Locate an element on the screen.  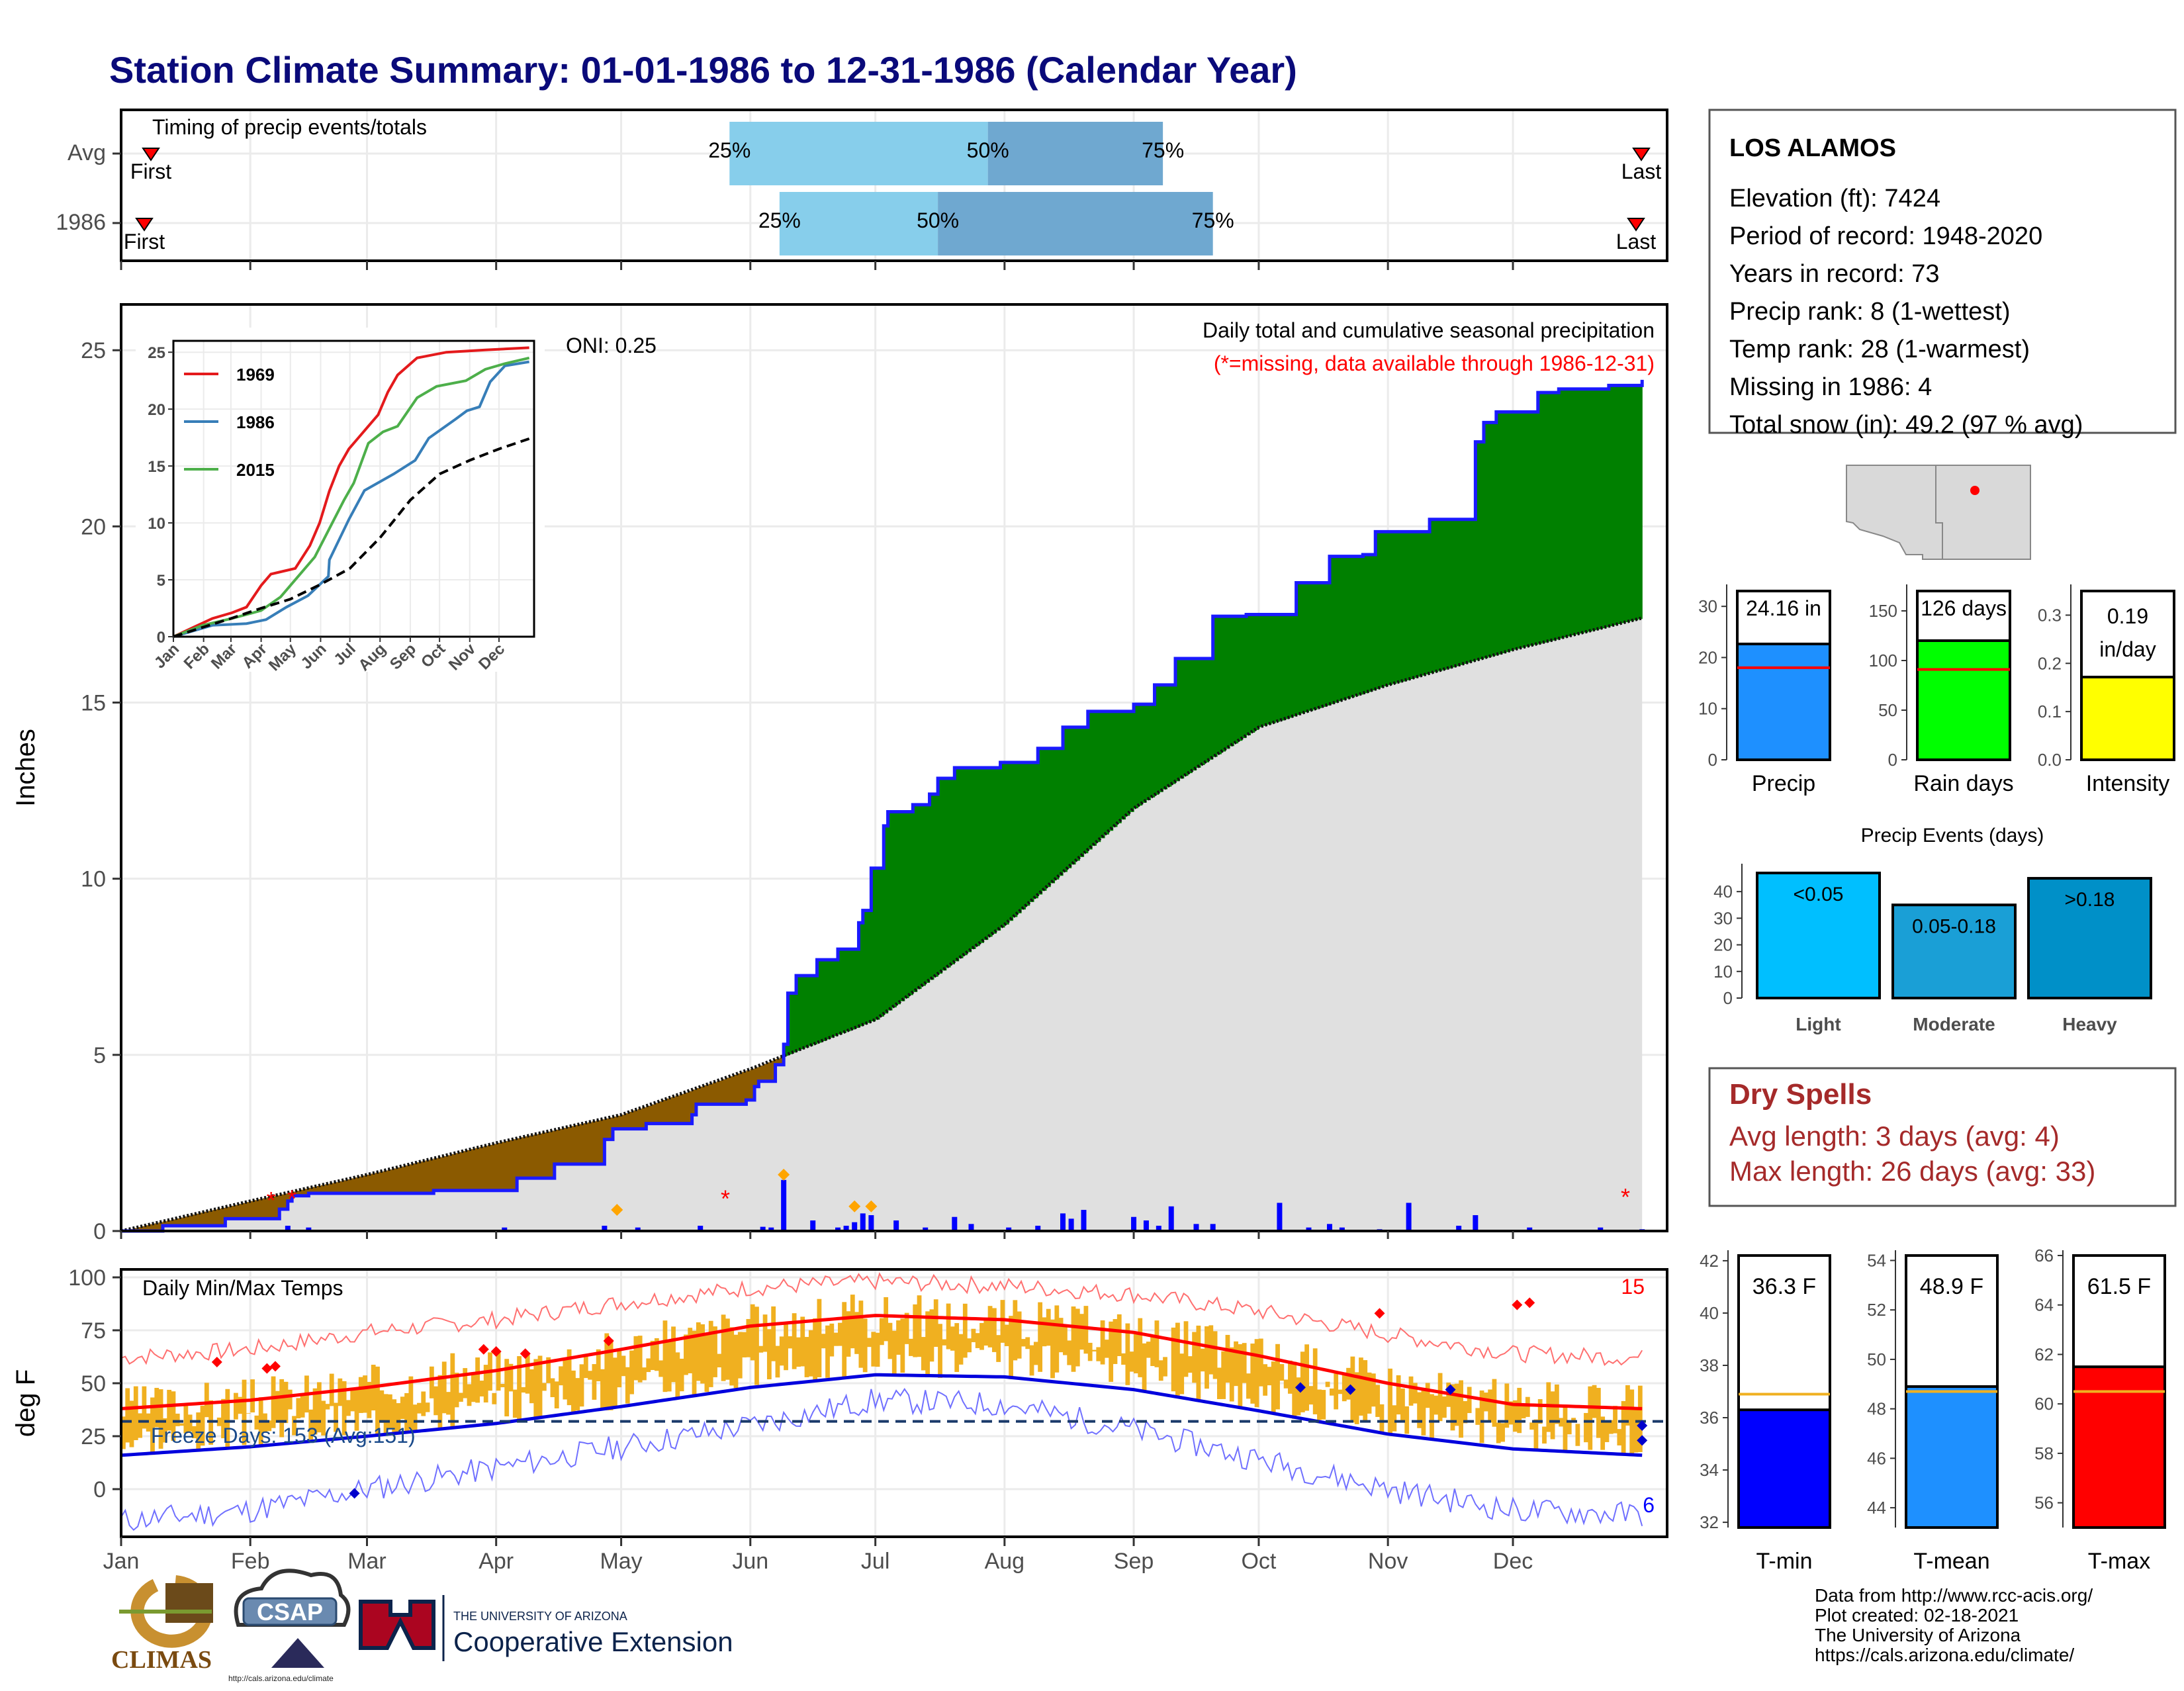
temp-mini-value-label: 48.9 F is located at coordinates (1951, 1287).